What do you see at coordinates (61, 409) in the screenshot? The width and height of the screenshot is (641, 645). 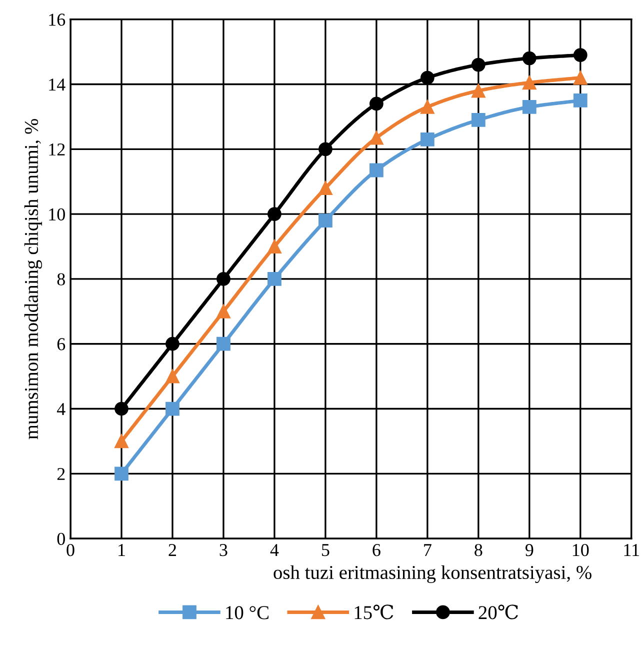 I see `y-tick-label: 4` at bounding box center [61, 409].